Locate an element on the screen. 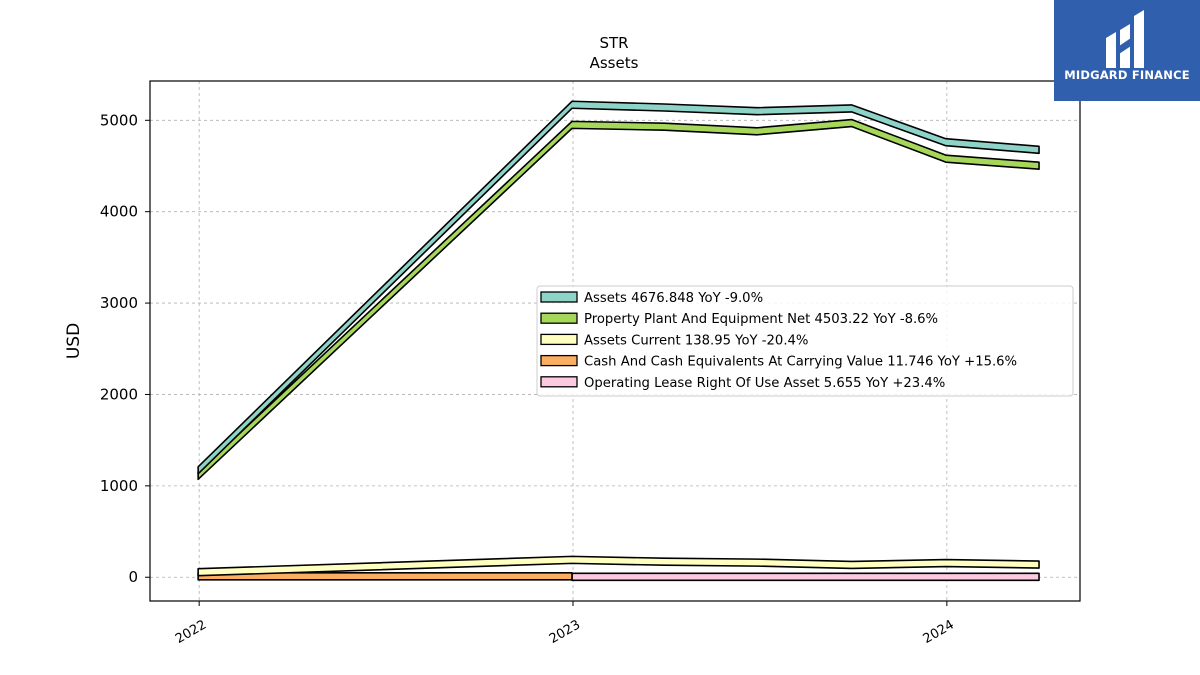  y-tick-label: 4000 is located at coordinates (119, 212).